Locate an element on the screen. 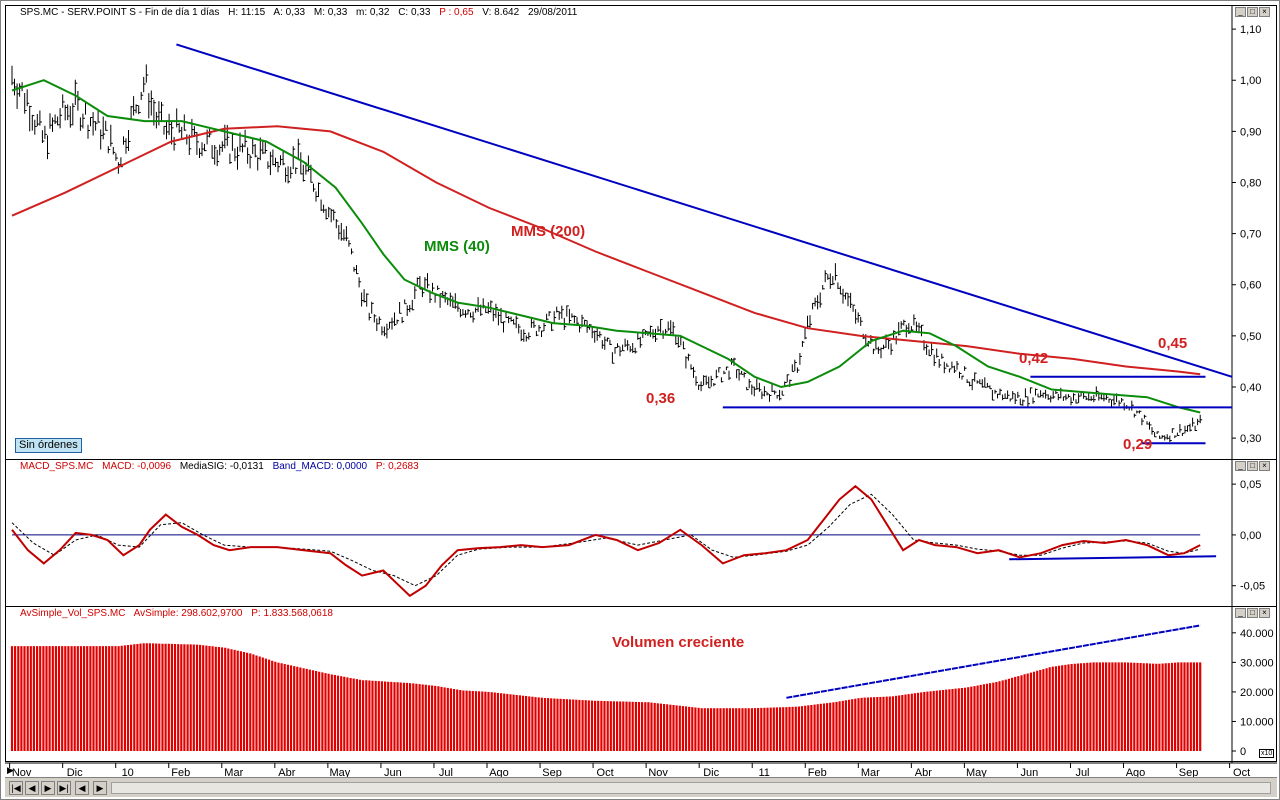 This screenshot has height=800, width=1280. navigation-bar: |◀ ◀ ▶ ▶| ◀ ▶ is located at coordinates (641, 787).